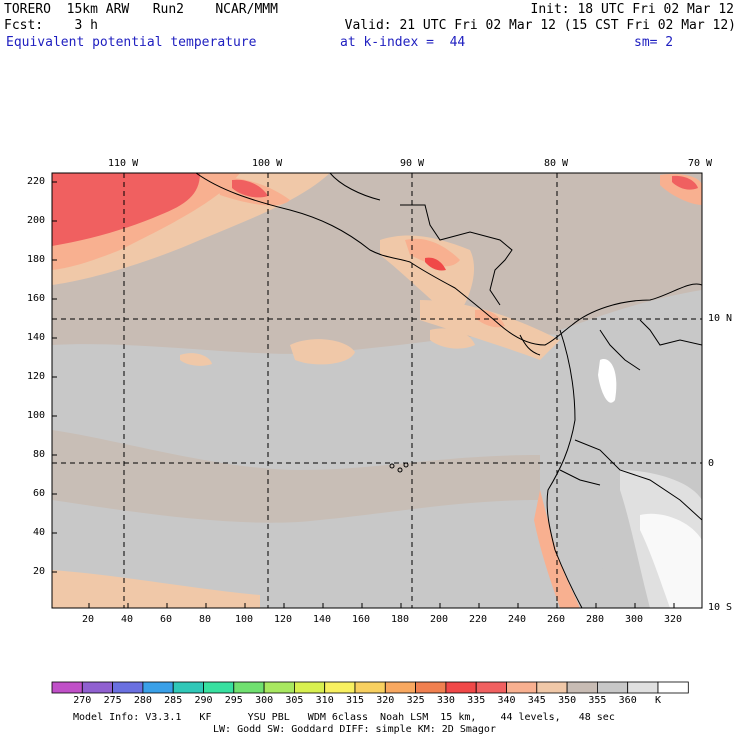 The width and height of the screenshot is (740, 740). I want to click on color-bar-label: 285, so click(173, 700).